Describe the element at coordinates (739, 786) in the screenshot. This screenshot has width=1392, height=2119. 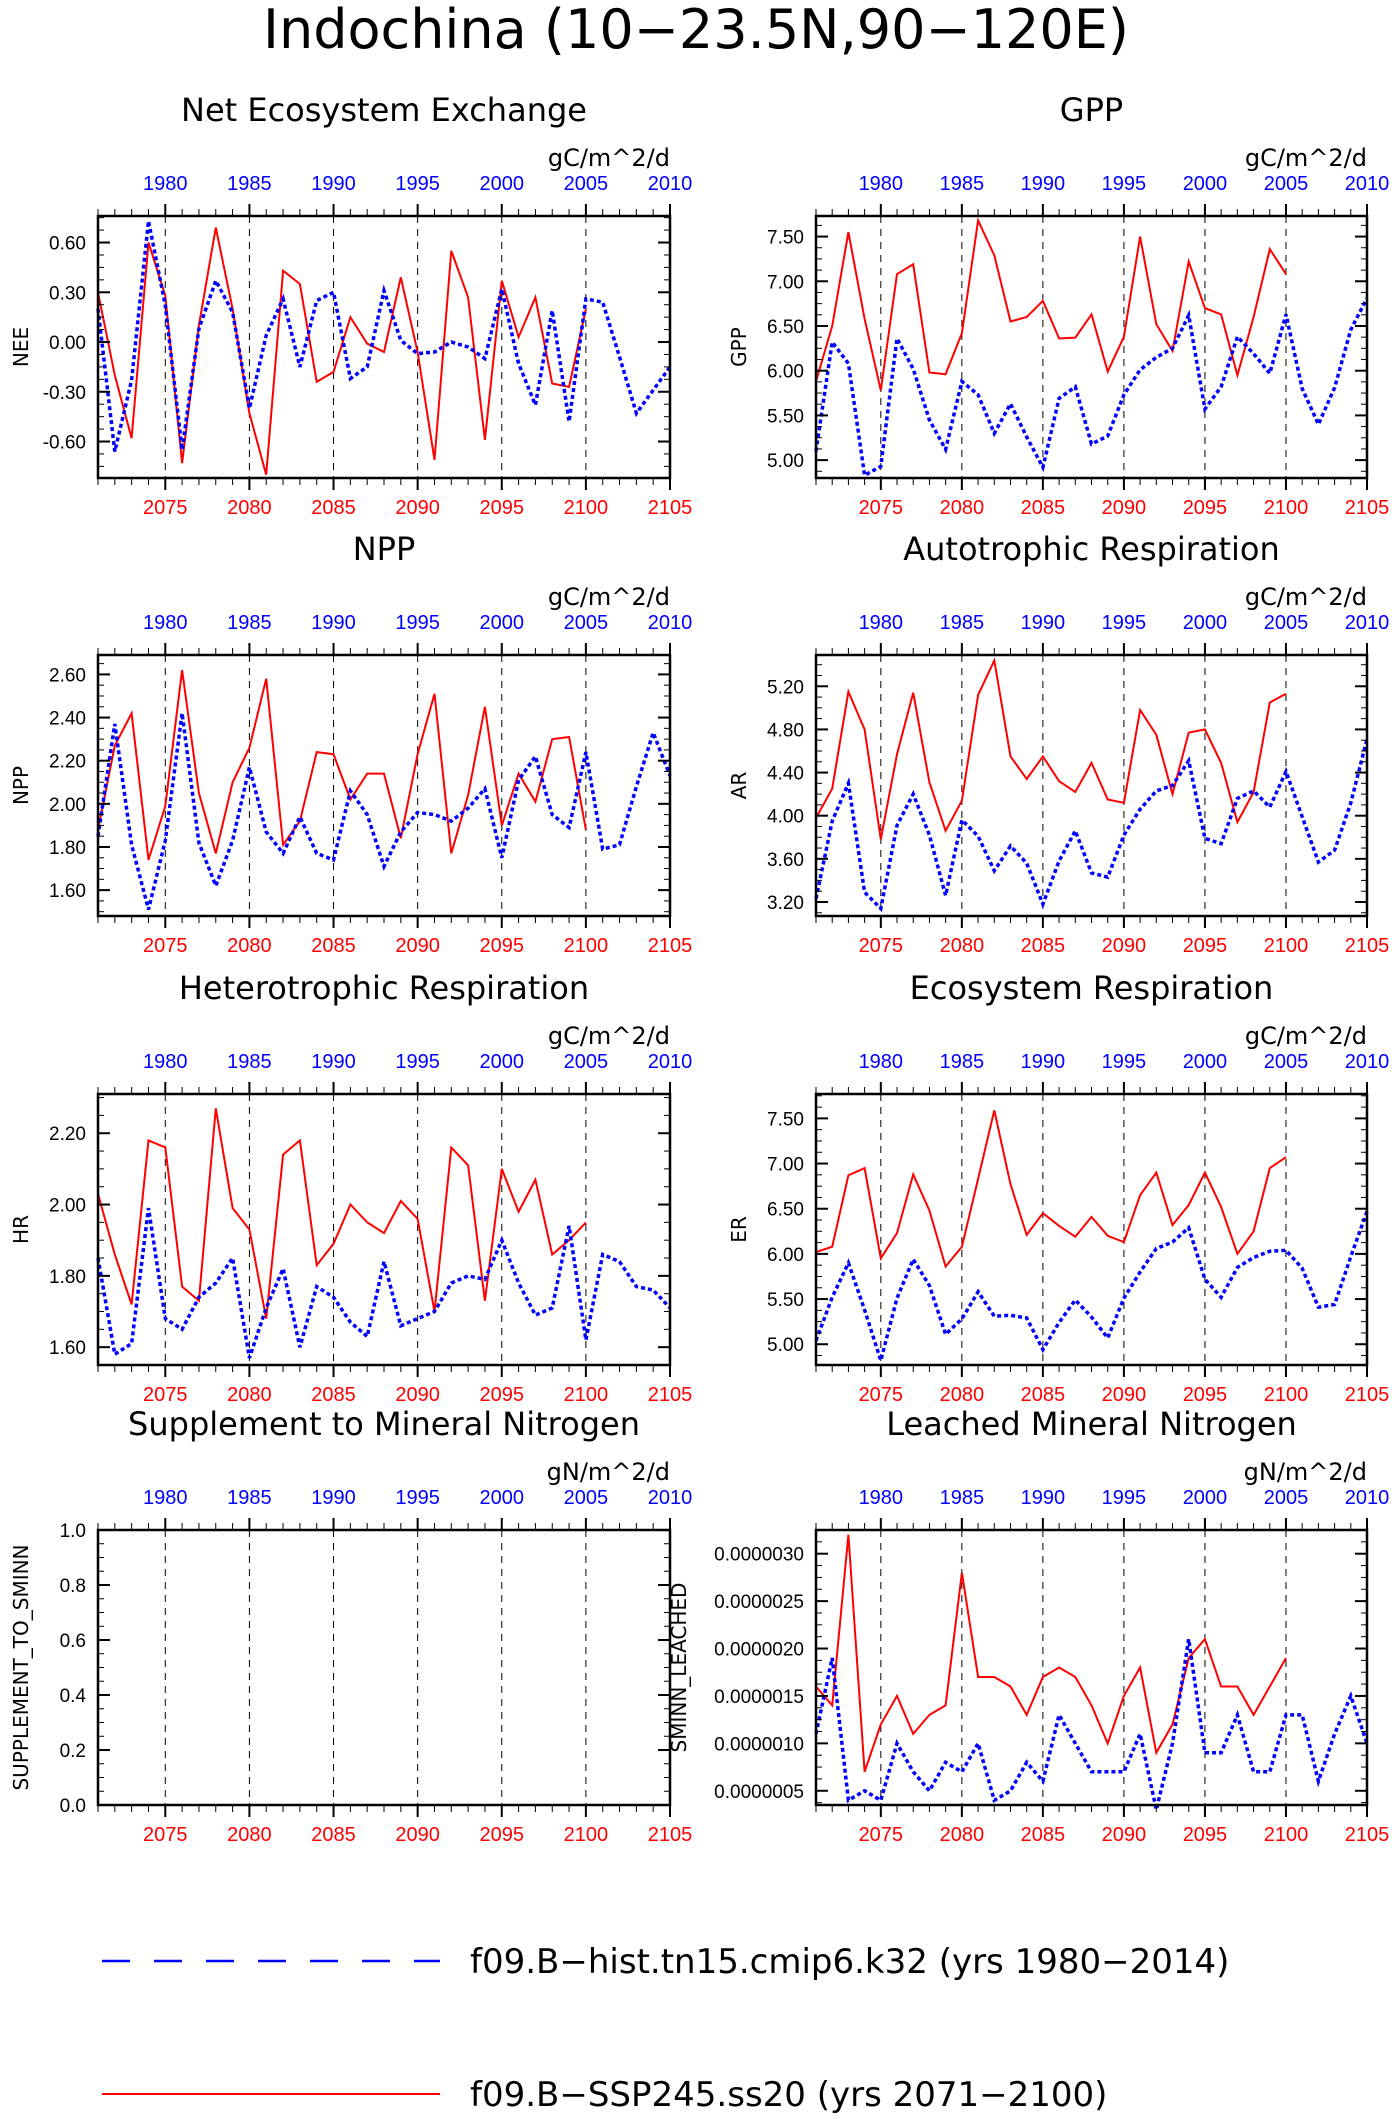
I see `y-axis-label: AR` at that location.